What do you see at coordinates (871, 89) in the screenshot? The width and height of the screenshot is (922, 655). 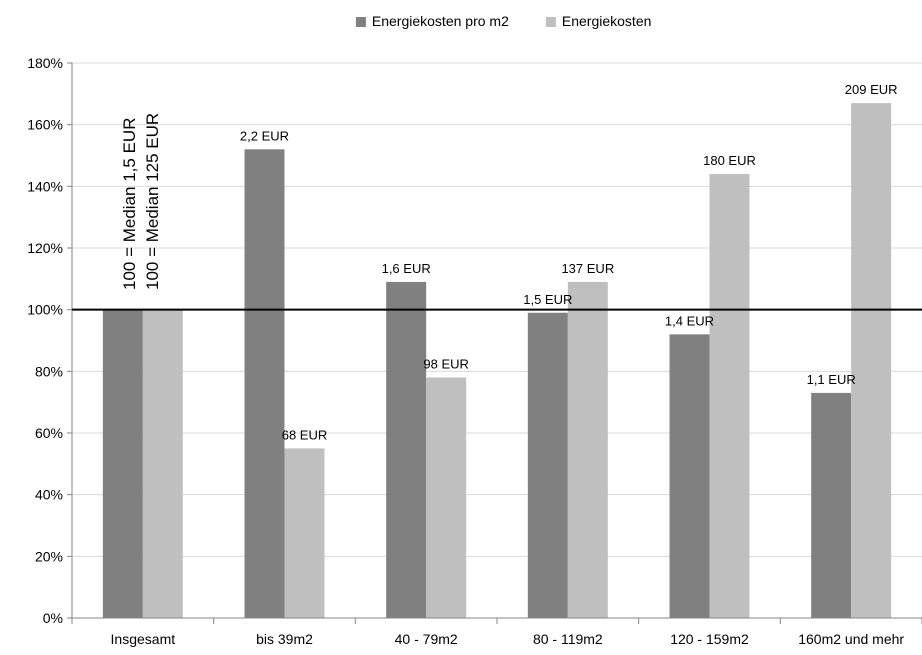 I see `data-label: 209 EUR` at bounding box center [871, 89].